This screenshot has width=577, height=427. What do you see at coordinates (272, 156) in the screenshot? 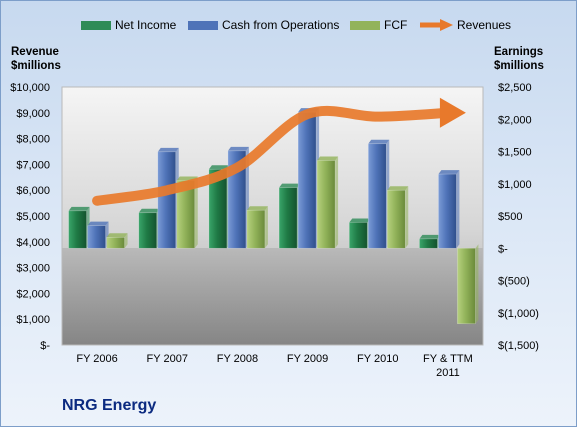
I see `revenues-line` at bounding box center [272, 156].